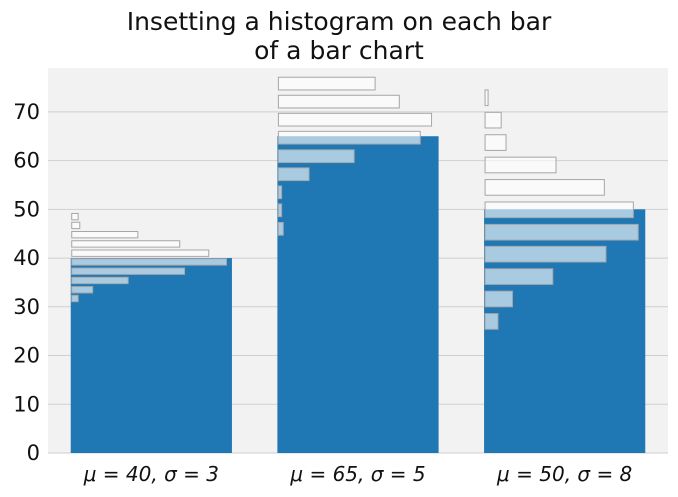 The image size is (678, 497). What do you see at coordinates (26, 209) in the screenshot?
I see `y-tick-label: 50` at bounding box center [26, 209].